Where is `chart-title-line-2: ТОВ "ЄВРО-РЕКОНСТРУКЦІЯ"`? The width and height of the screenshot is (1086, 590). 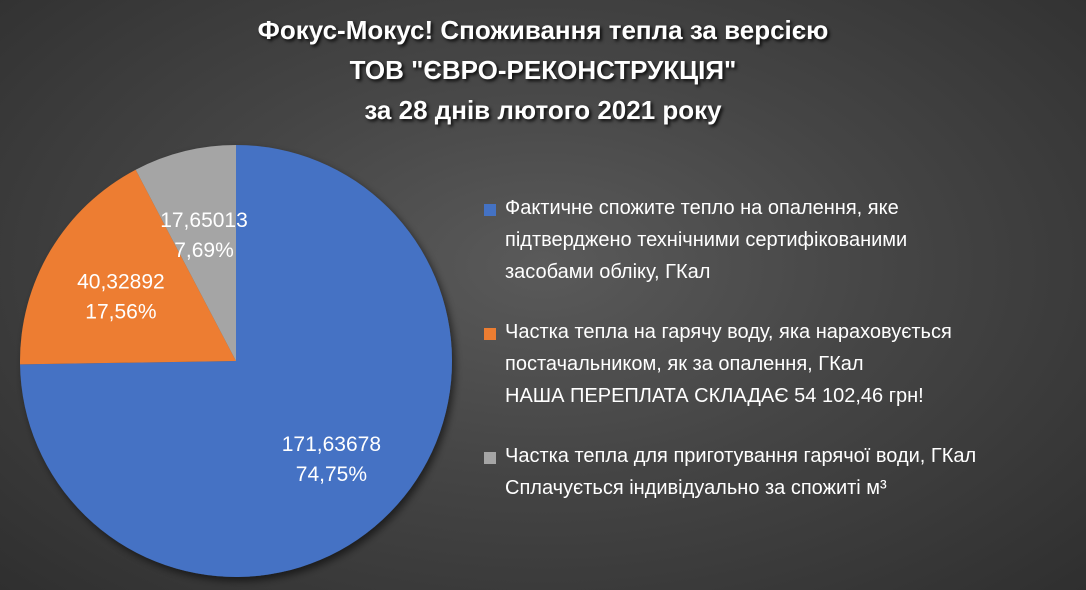
chart-title-line-2: ТОВ "ЄВРО-РЕКОНСТРУКЦІЯ" is located at coordinates (543, 70).